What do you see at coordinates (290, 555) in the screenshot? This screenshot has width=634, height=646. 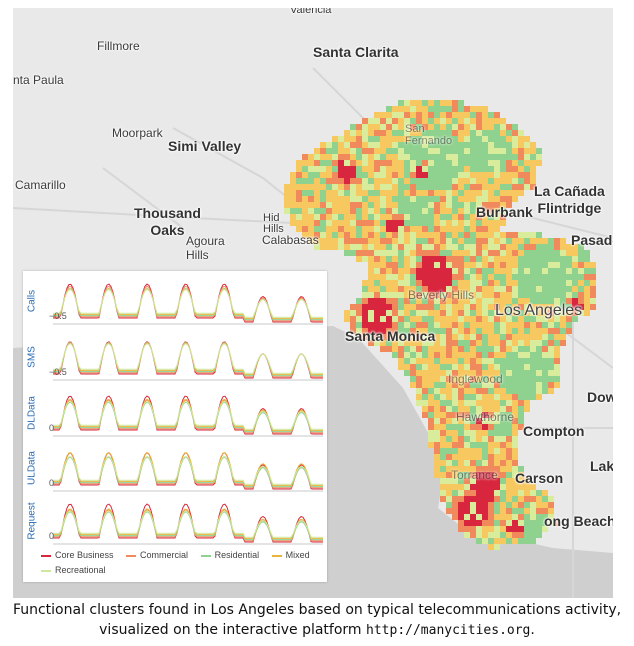 I see `legend-item: Mixed` at bounding box center [290, 555].